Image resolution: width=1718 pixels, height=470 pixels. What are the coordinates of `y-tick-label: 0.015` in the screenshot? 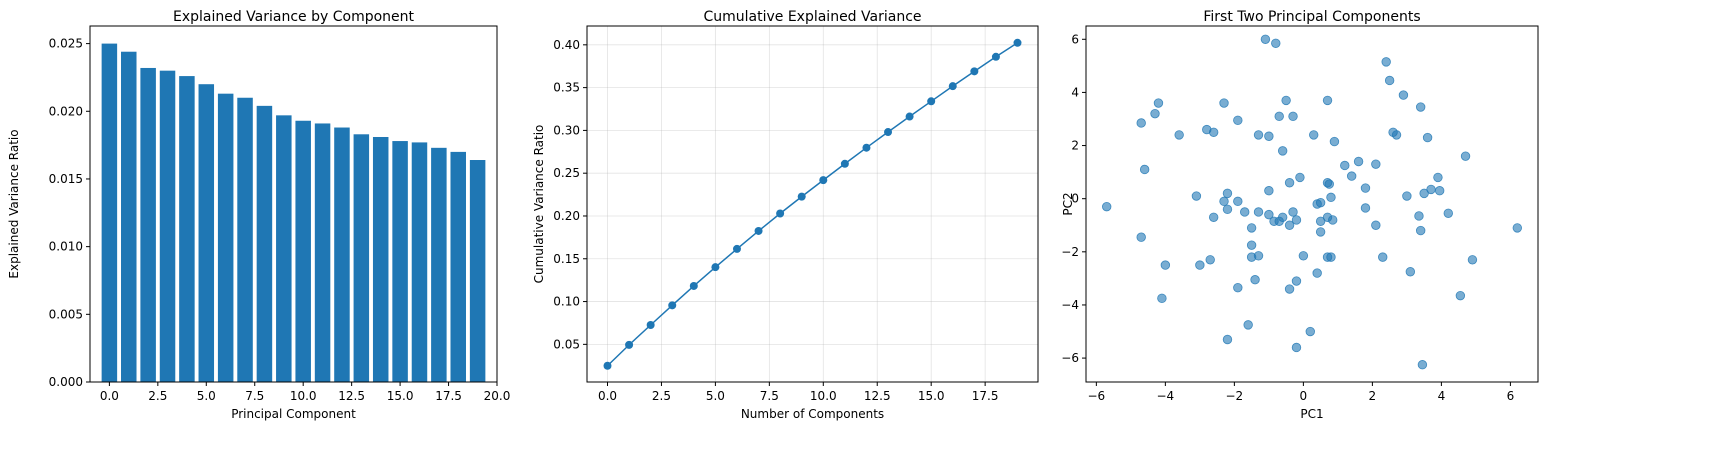 It's located at (66, 179).